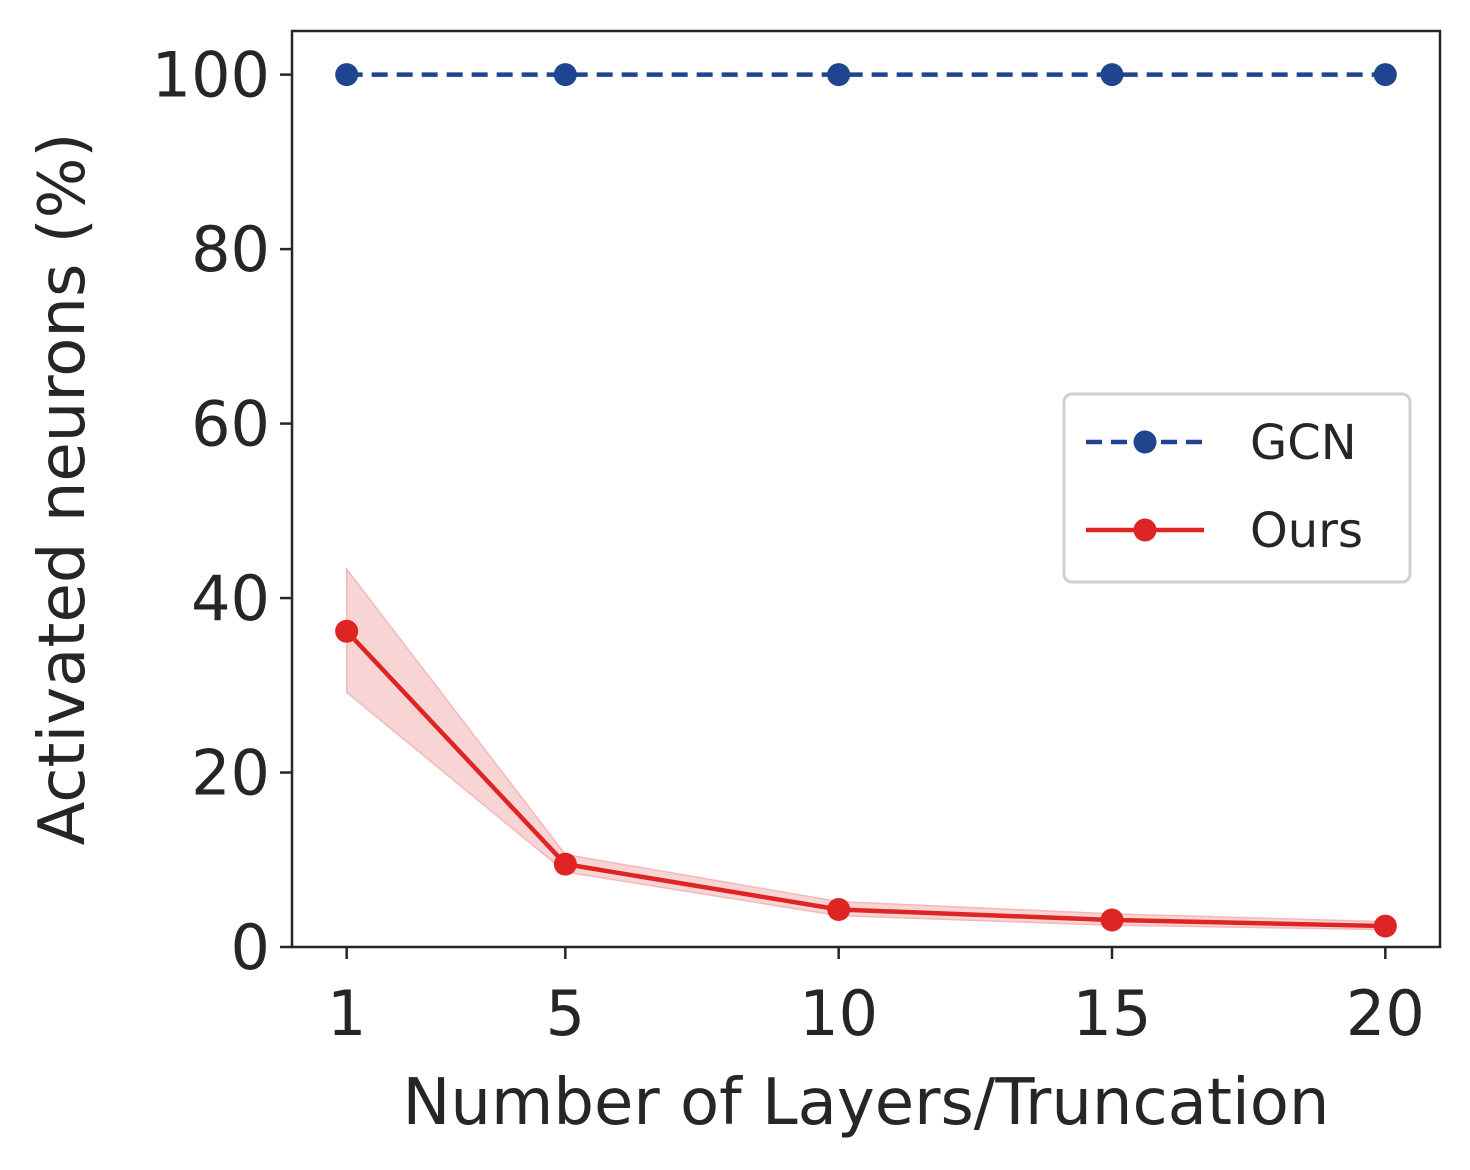 This screenshot has width=1470, height=1170. What do you see at coordinates (230, 773) in the screenshot?
I see `y-tick-label: 20` at bounding box center [230, 773].